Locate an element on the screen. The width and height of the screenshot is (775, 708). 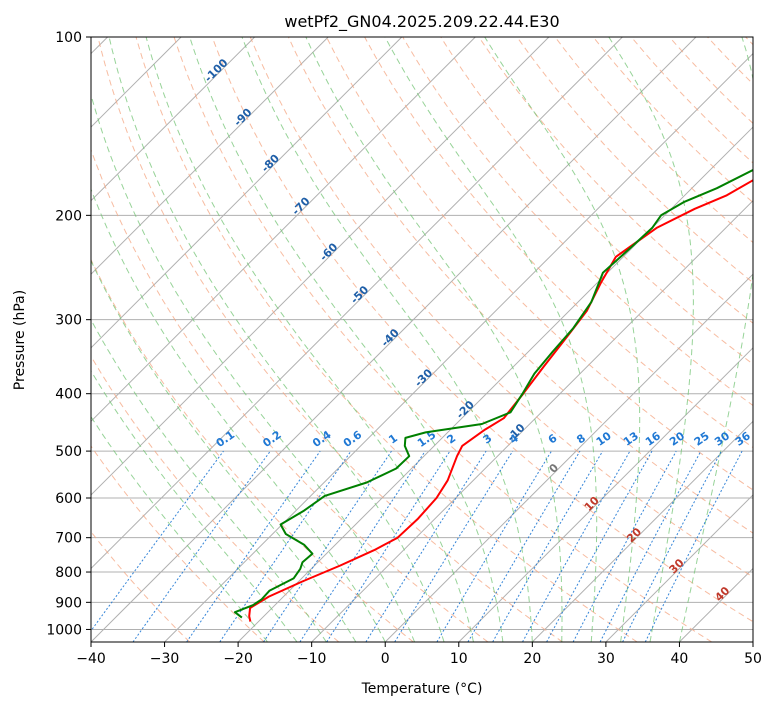
y-tick-label: 800 is located at coordinates (68, 573).